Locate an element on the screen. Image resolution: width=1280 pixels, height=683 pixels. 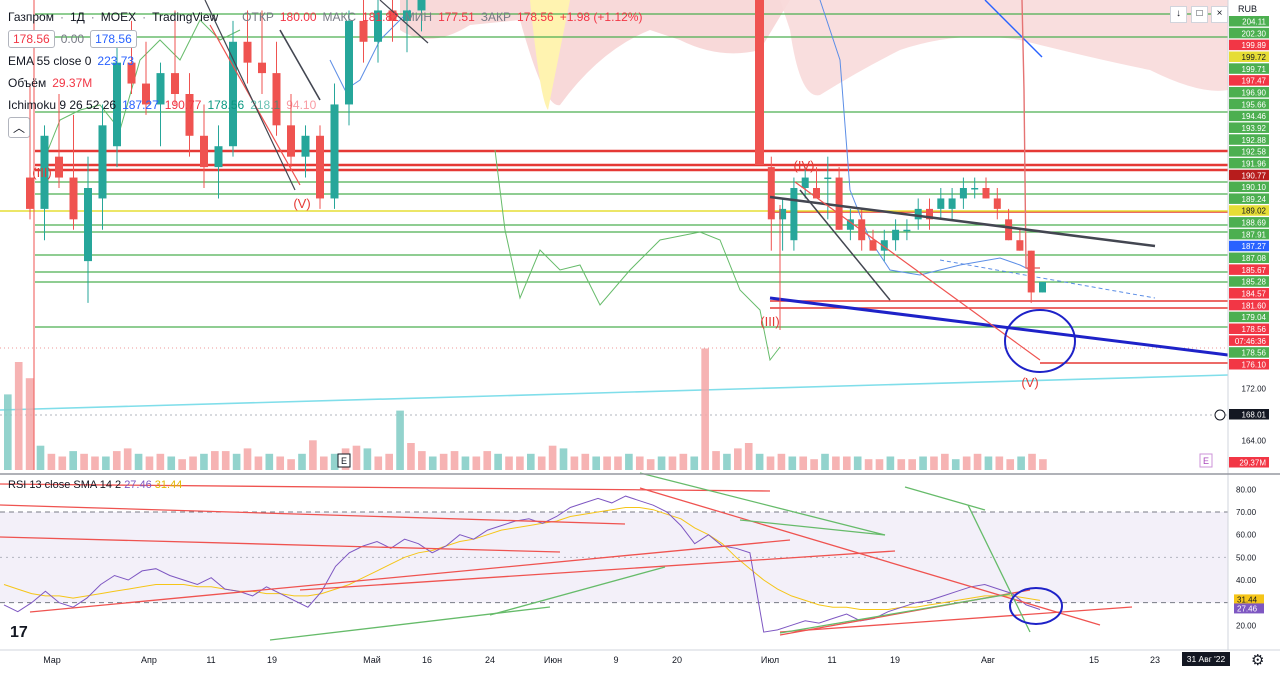
add-level-icon is located at coordinates (1220, 415).